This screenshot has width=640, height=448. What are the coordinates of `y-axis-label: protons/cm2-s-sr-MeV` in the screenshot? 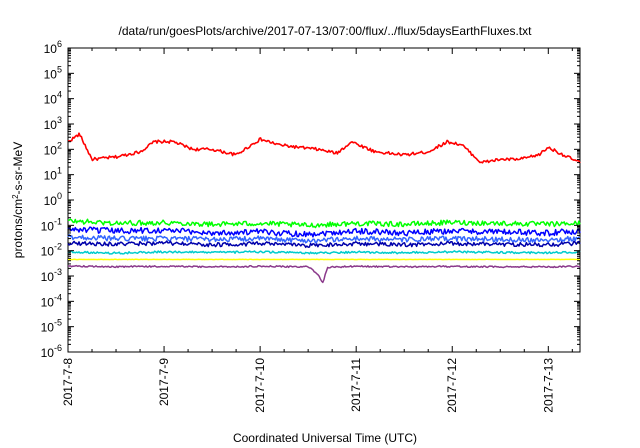 It's located at (18, 200).